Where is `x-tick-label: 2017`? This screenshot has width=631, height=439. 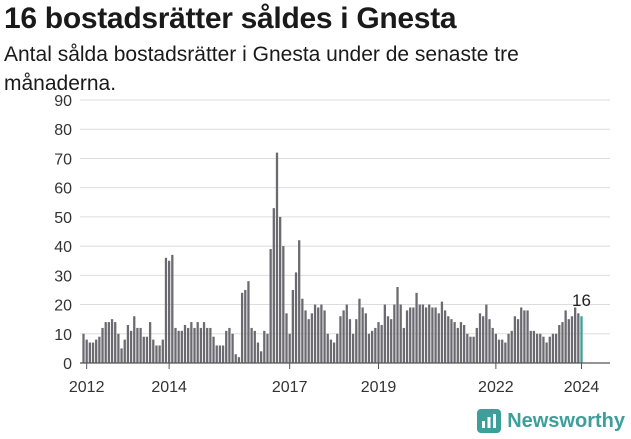 x-tick-label: 2017 is located at coordinates (290, 387).